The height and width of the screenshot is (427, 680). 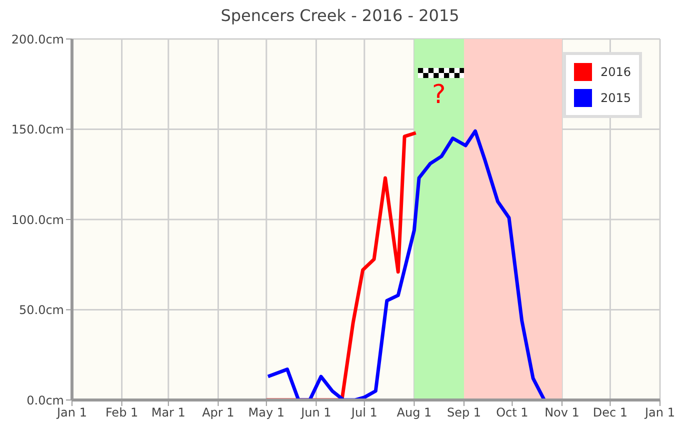 I want to click on chart-title: Spencers Creek - 2016 - 2015, so click(x=340, y=15).